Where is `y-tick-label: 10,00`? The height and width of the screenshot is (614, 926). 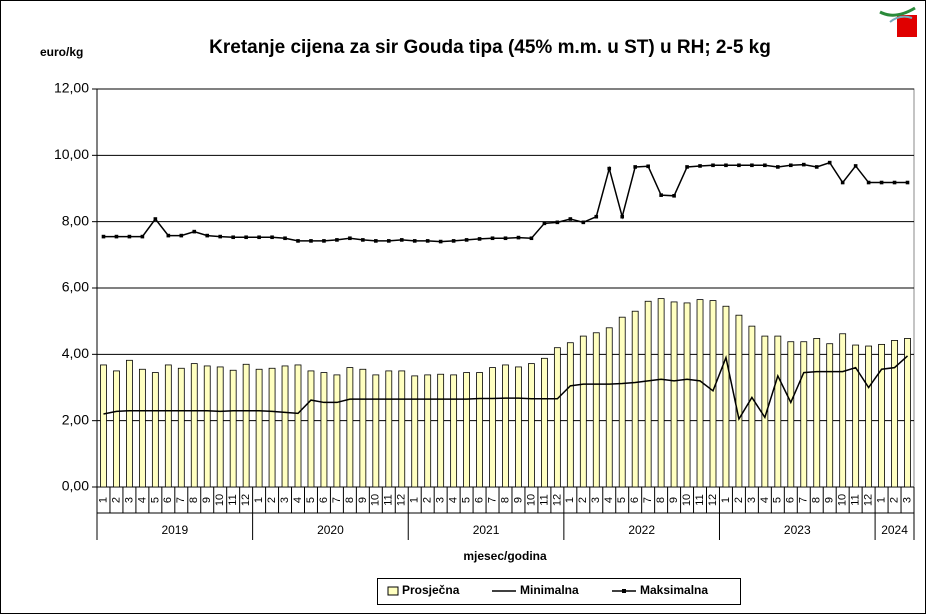 y-tick-label: 10,00 is located at coordinates (71, 154).